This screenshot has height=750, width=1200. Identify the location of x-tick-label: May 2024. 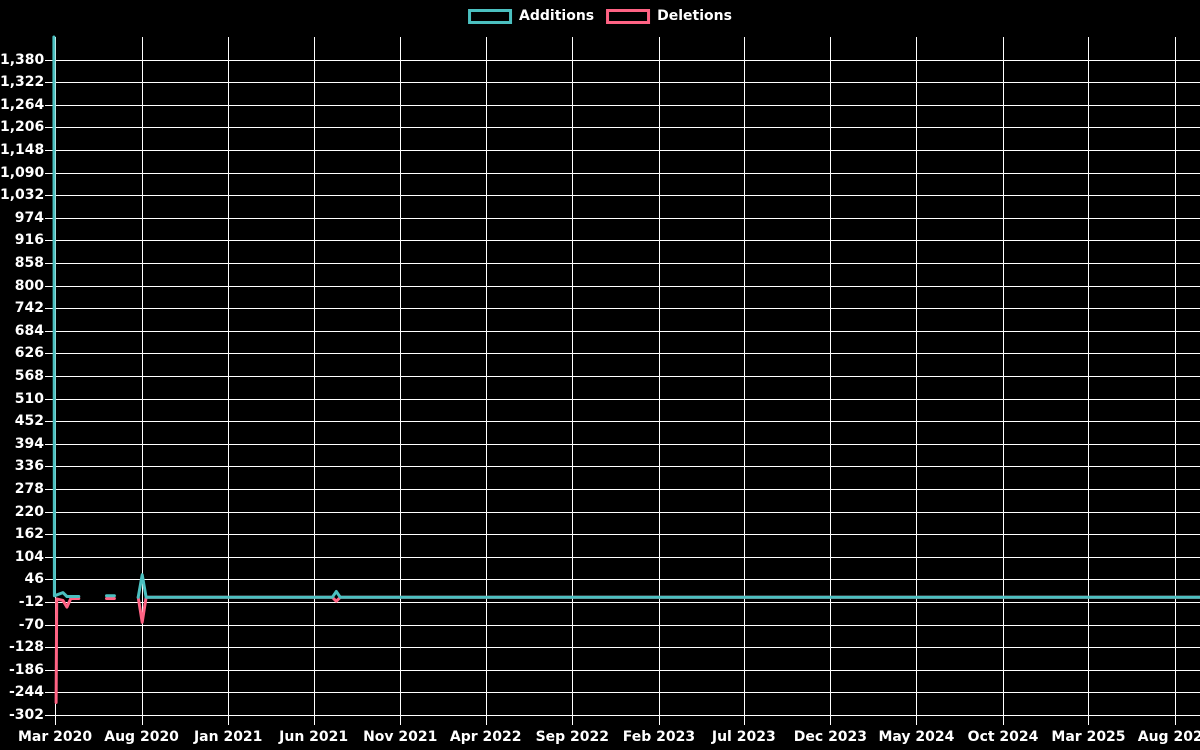
(916, 737).